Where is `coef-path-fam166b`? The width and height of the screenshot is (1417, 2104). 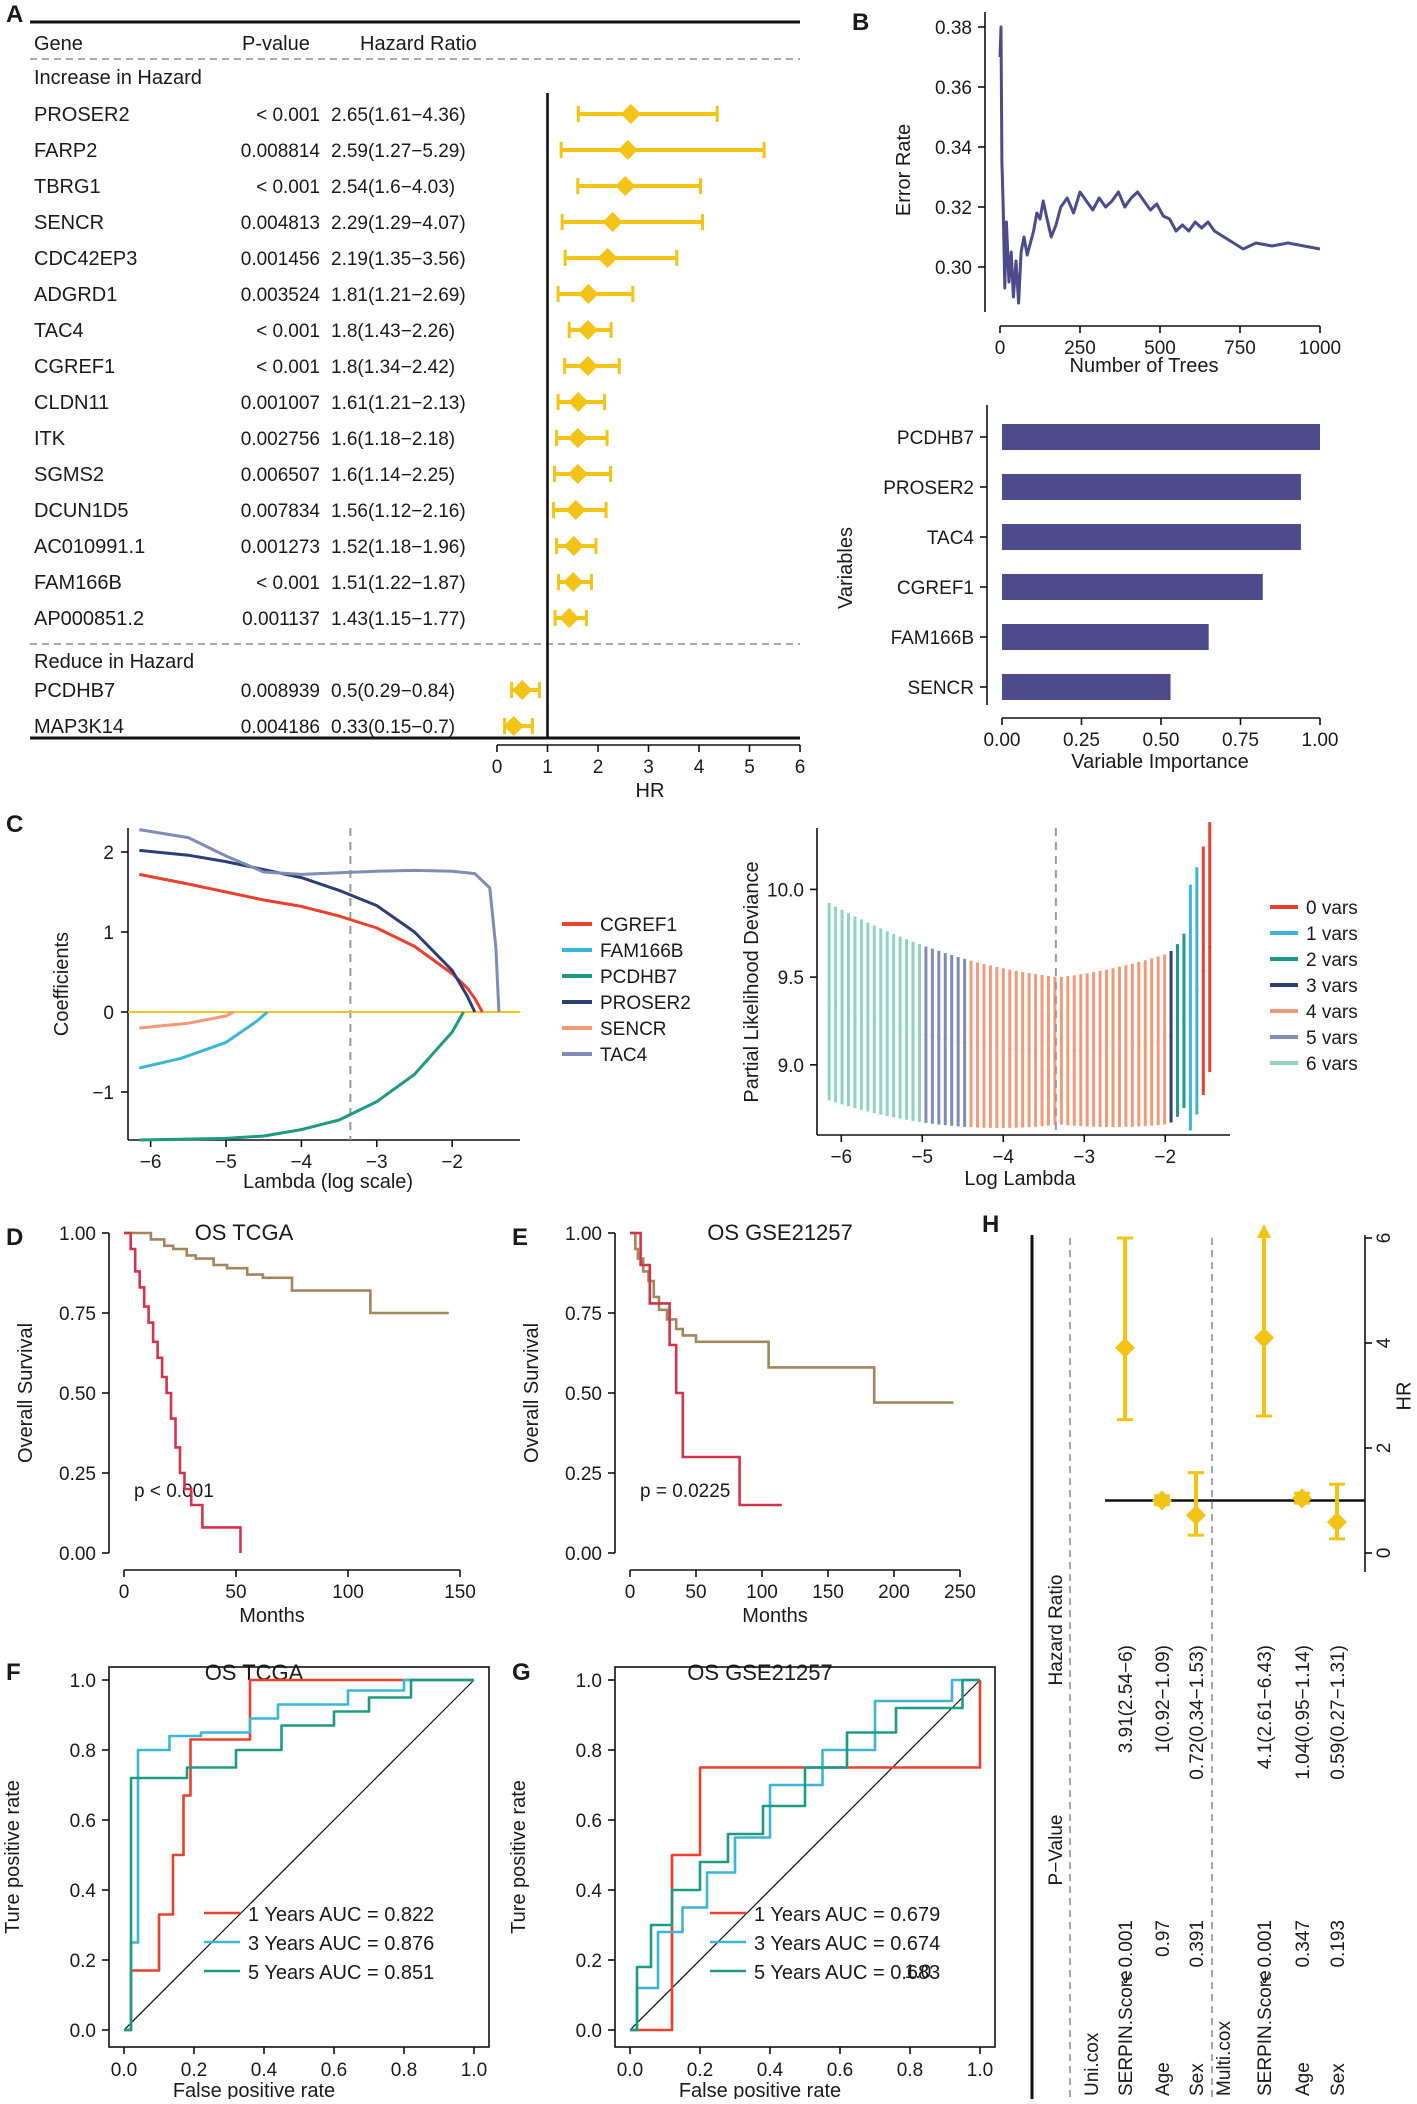 coef-path-fam166b is located at coordinates (203, 1040).